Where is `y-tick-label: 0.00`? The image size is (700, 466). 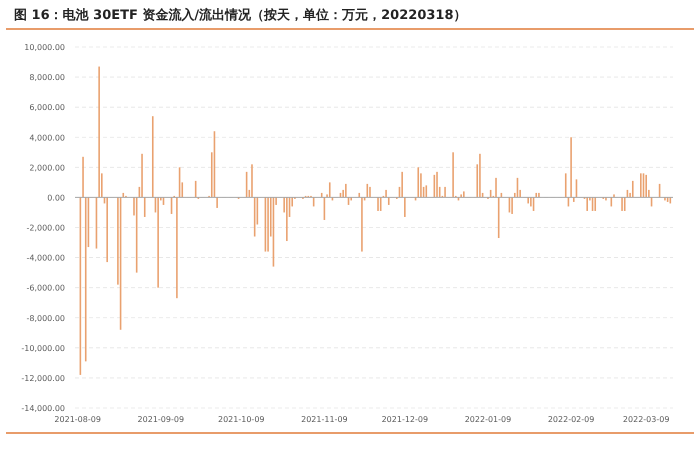 y-tick-label: 0.00 is located at coordinates (56, 197).